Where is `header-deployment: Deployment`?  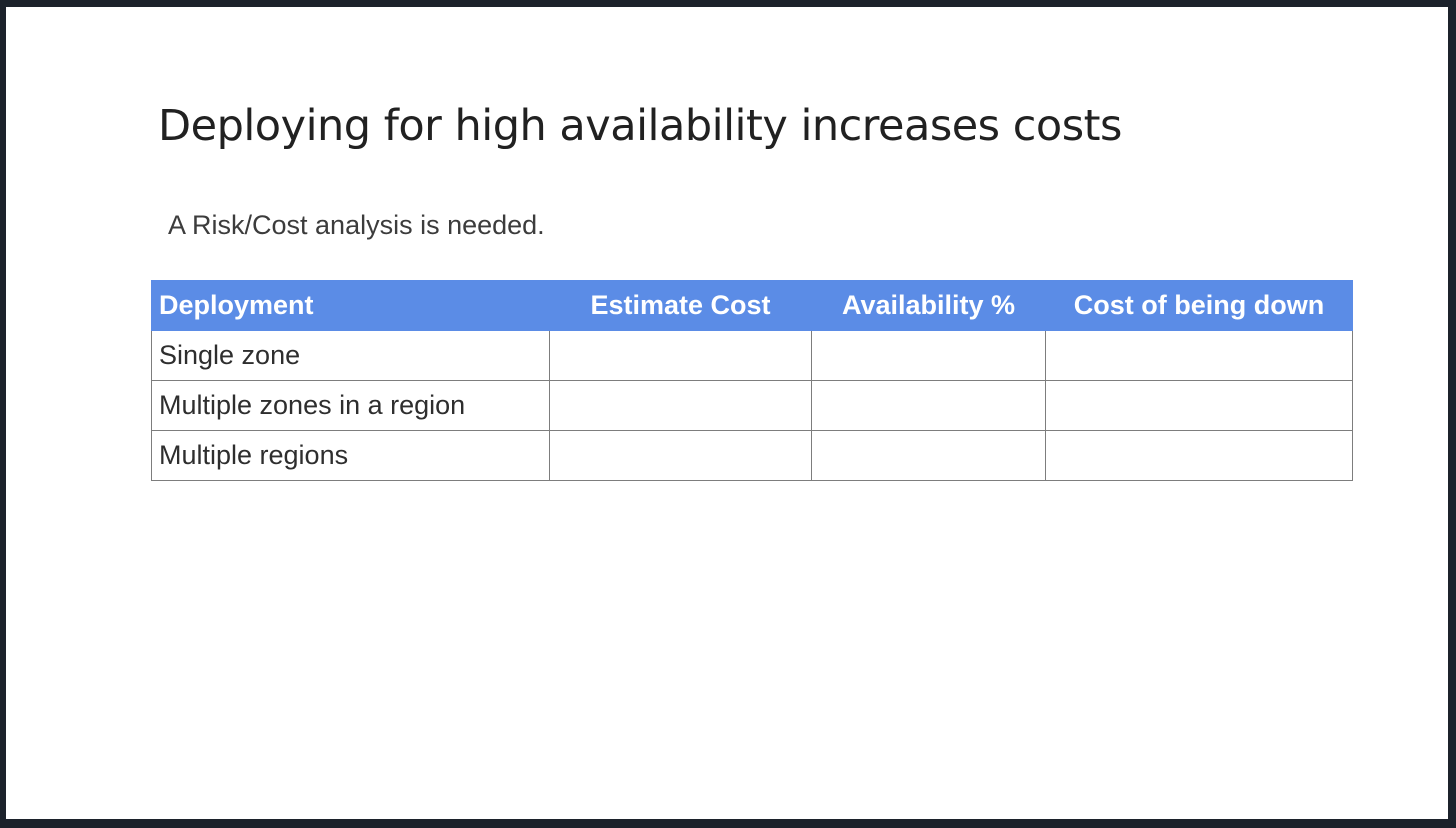 header-deployment: Deployment is located at coordinates (350, 305).